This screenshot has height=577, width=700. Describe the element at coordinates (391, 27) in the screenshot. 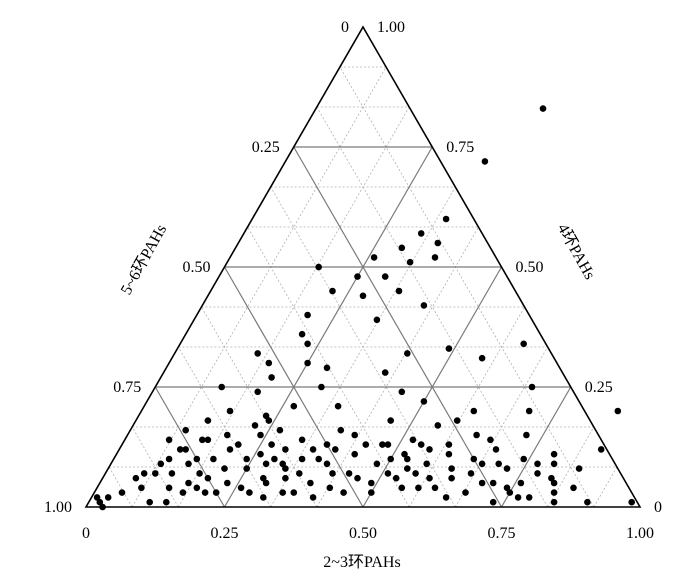

I see `right-tick-4: 1.00` at that location.